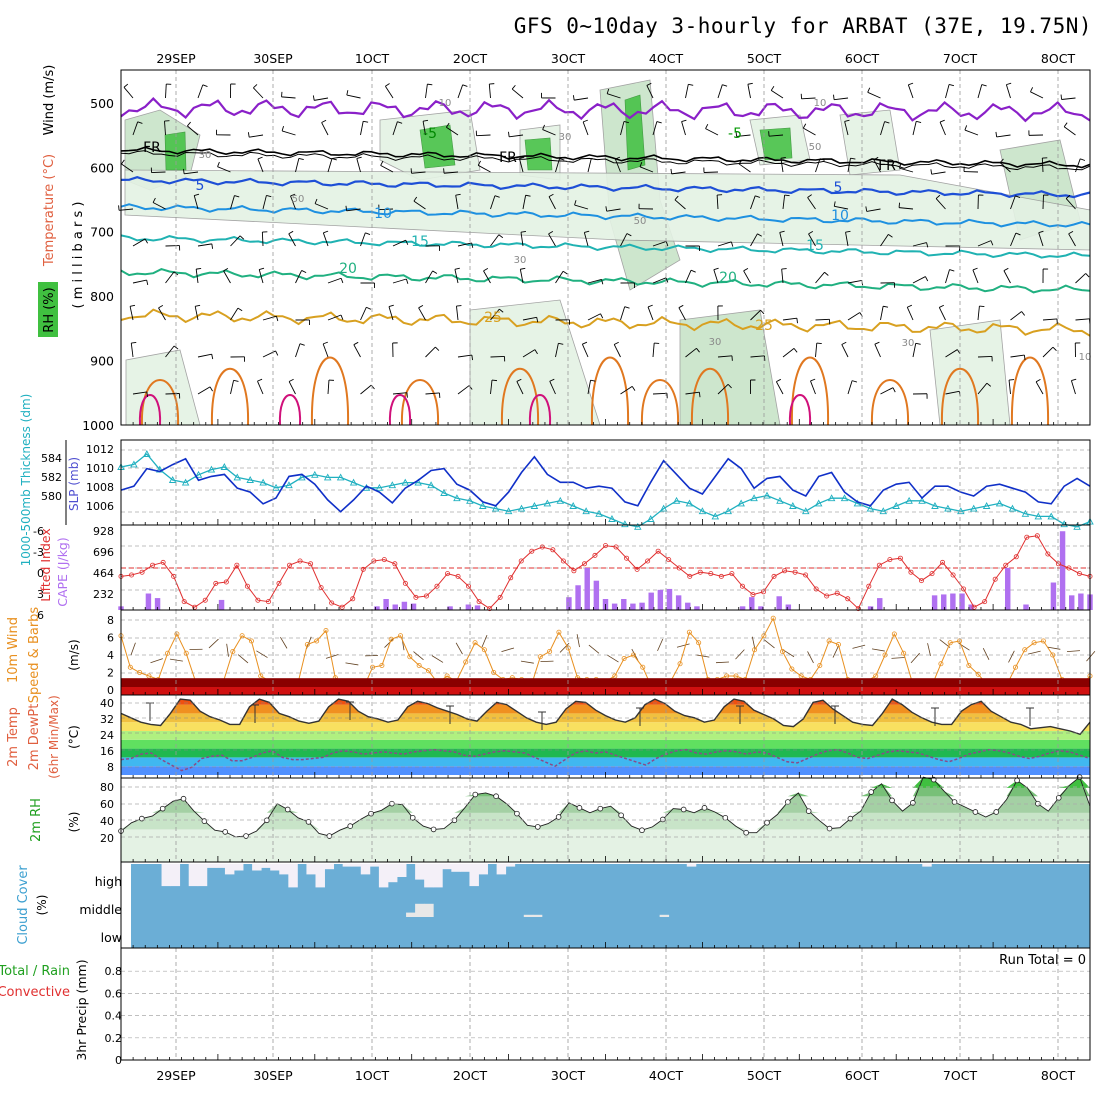 This screenshot has height=1100, width=1100. I want to click on slp-thickness-panel: 584 582 580 1012 1010 1008 1006, so click(567, 486).